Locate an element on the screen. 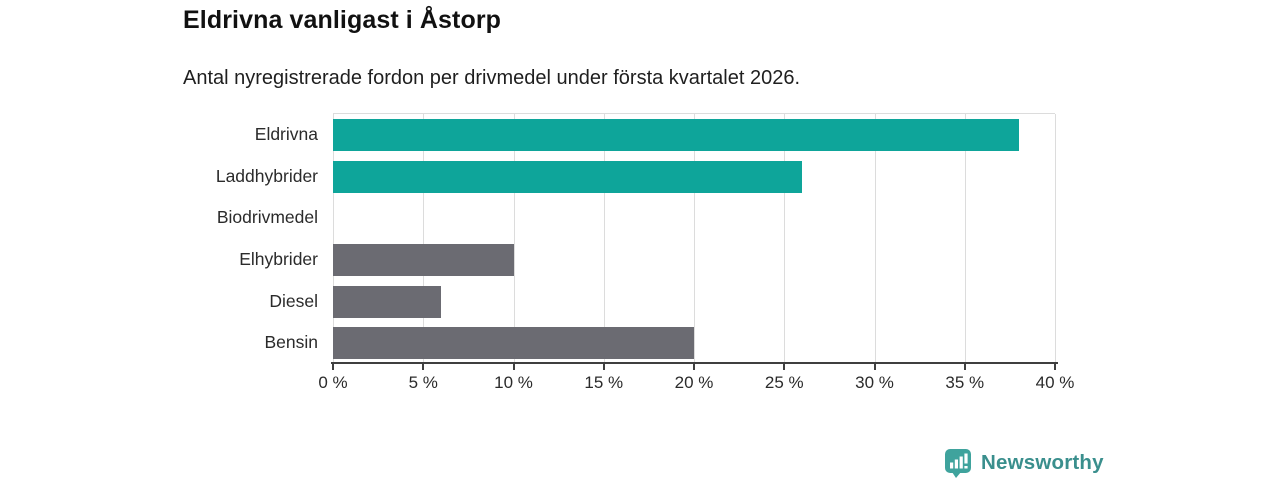  x-tick-label-35: 35 % is located at coordinates (965, 382).